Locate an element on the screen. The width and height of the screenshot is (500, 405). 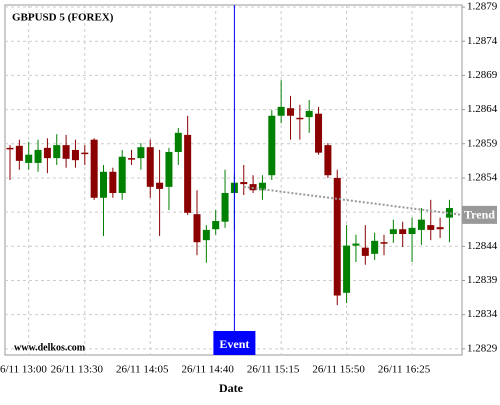
x-tick-label: 26/11 13:00 is located at coordinates (23, 370).